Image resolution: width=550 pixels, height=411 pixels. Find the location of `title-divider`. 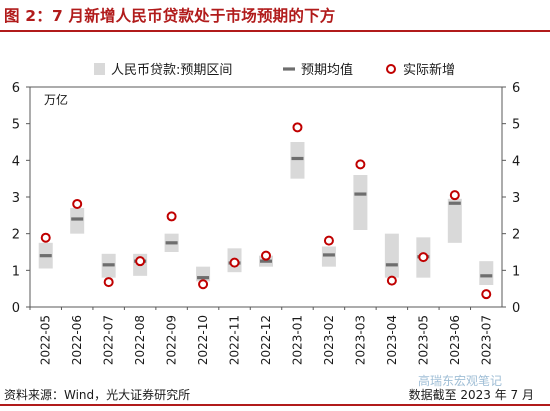

title-divider is located at coordinates (275, 31).